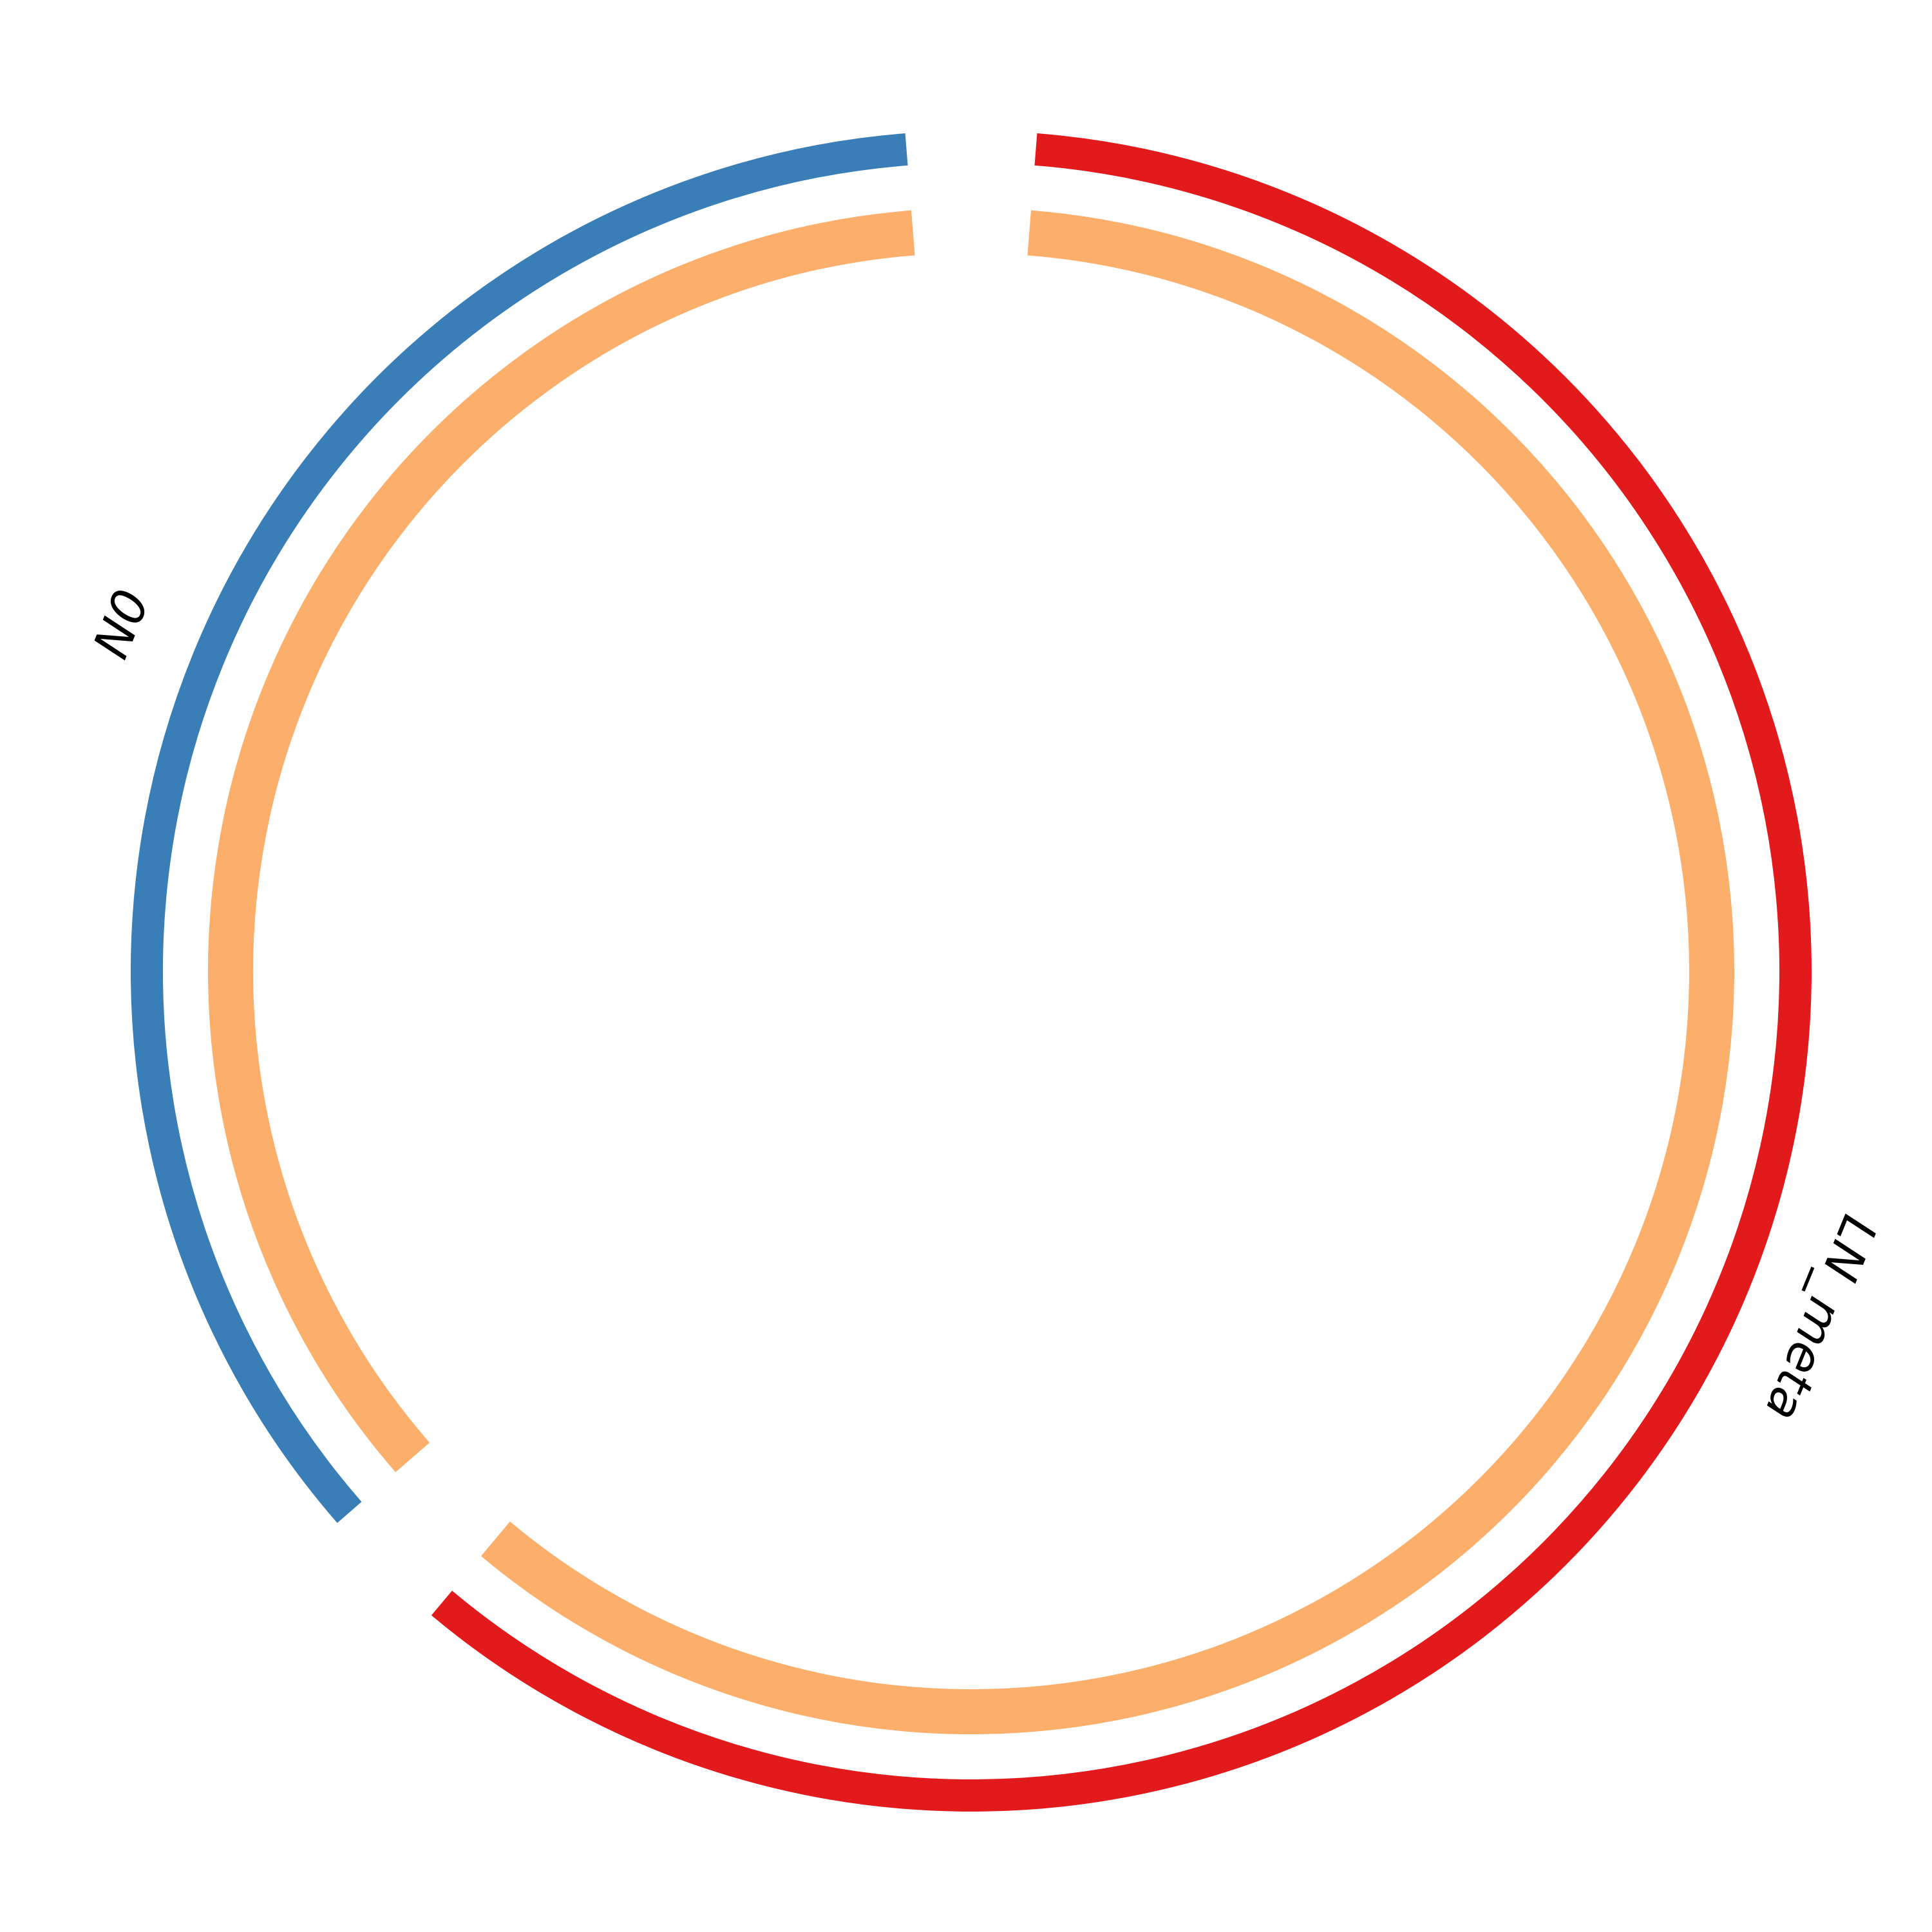 This screenshot has height=1932, width=1932. I want to click on sector-label-ln-meta: LN_meta, so click(1821, 1319).